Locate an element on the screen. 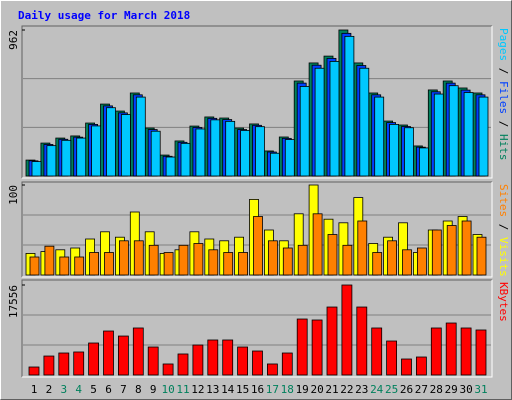 This screenshot has height=400, width=512. x-tick-label: 25 is located at coordinates (391, 389).